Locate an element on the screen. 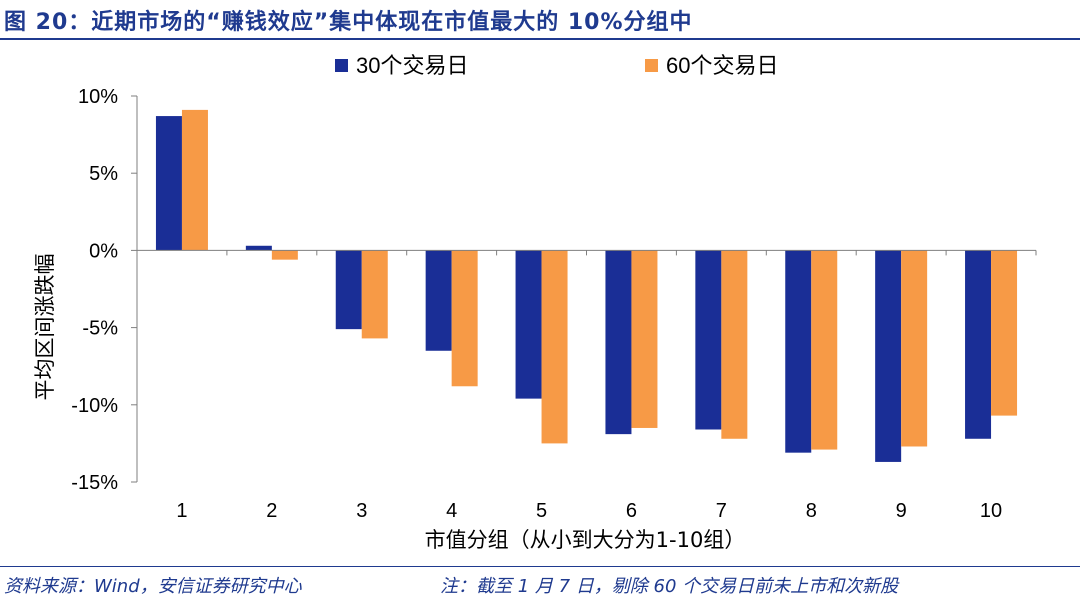 This screenshot has height=603, width=1080. data-note: 注：截至 1 月 7 日，剔除 60 个交易日前未上市和次新股 is located at coordinates (669, 586).